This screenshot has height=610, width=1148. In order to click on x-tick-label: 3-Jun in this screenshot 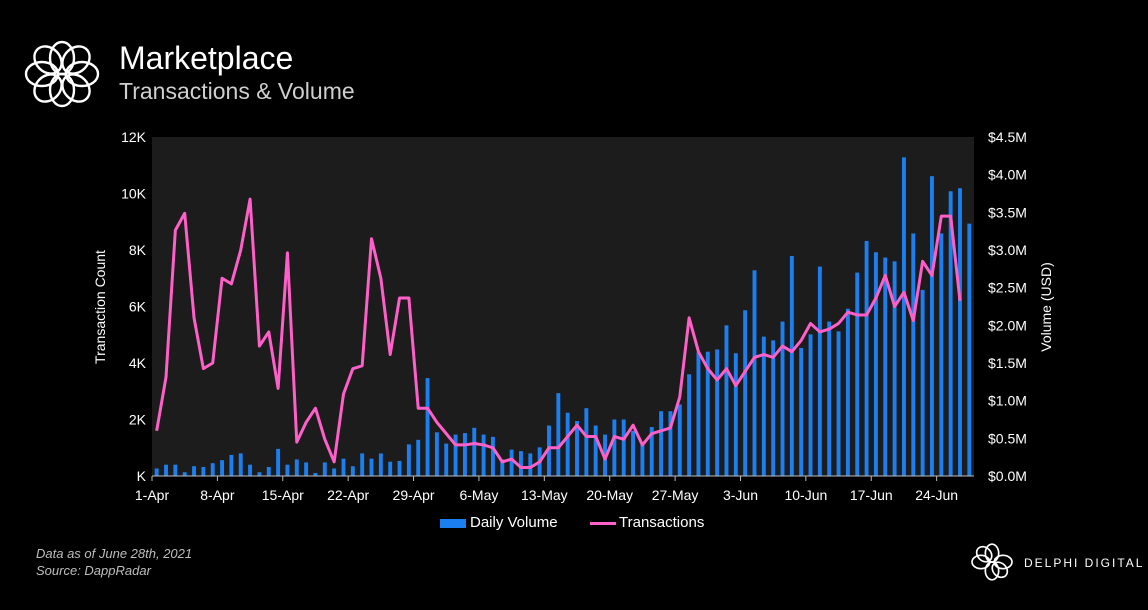, I will do `click(740, 495)`.